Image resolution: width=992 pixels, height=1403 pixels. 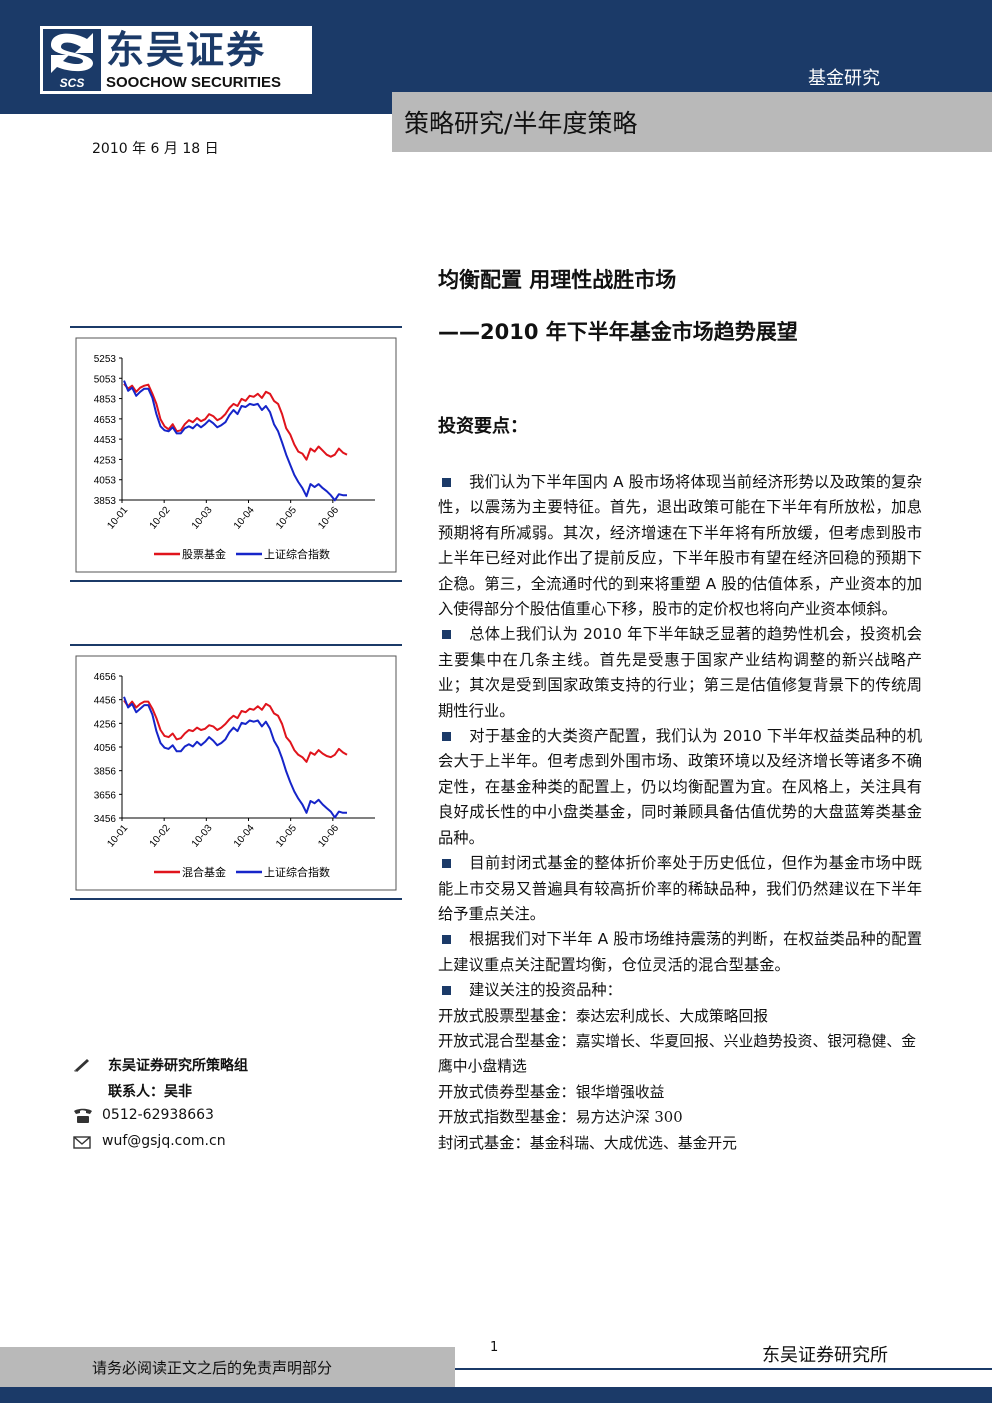 I want to click on fund-category-label: 开放式指数型基金：, so click(x=507, y=1117).